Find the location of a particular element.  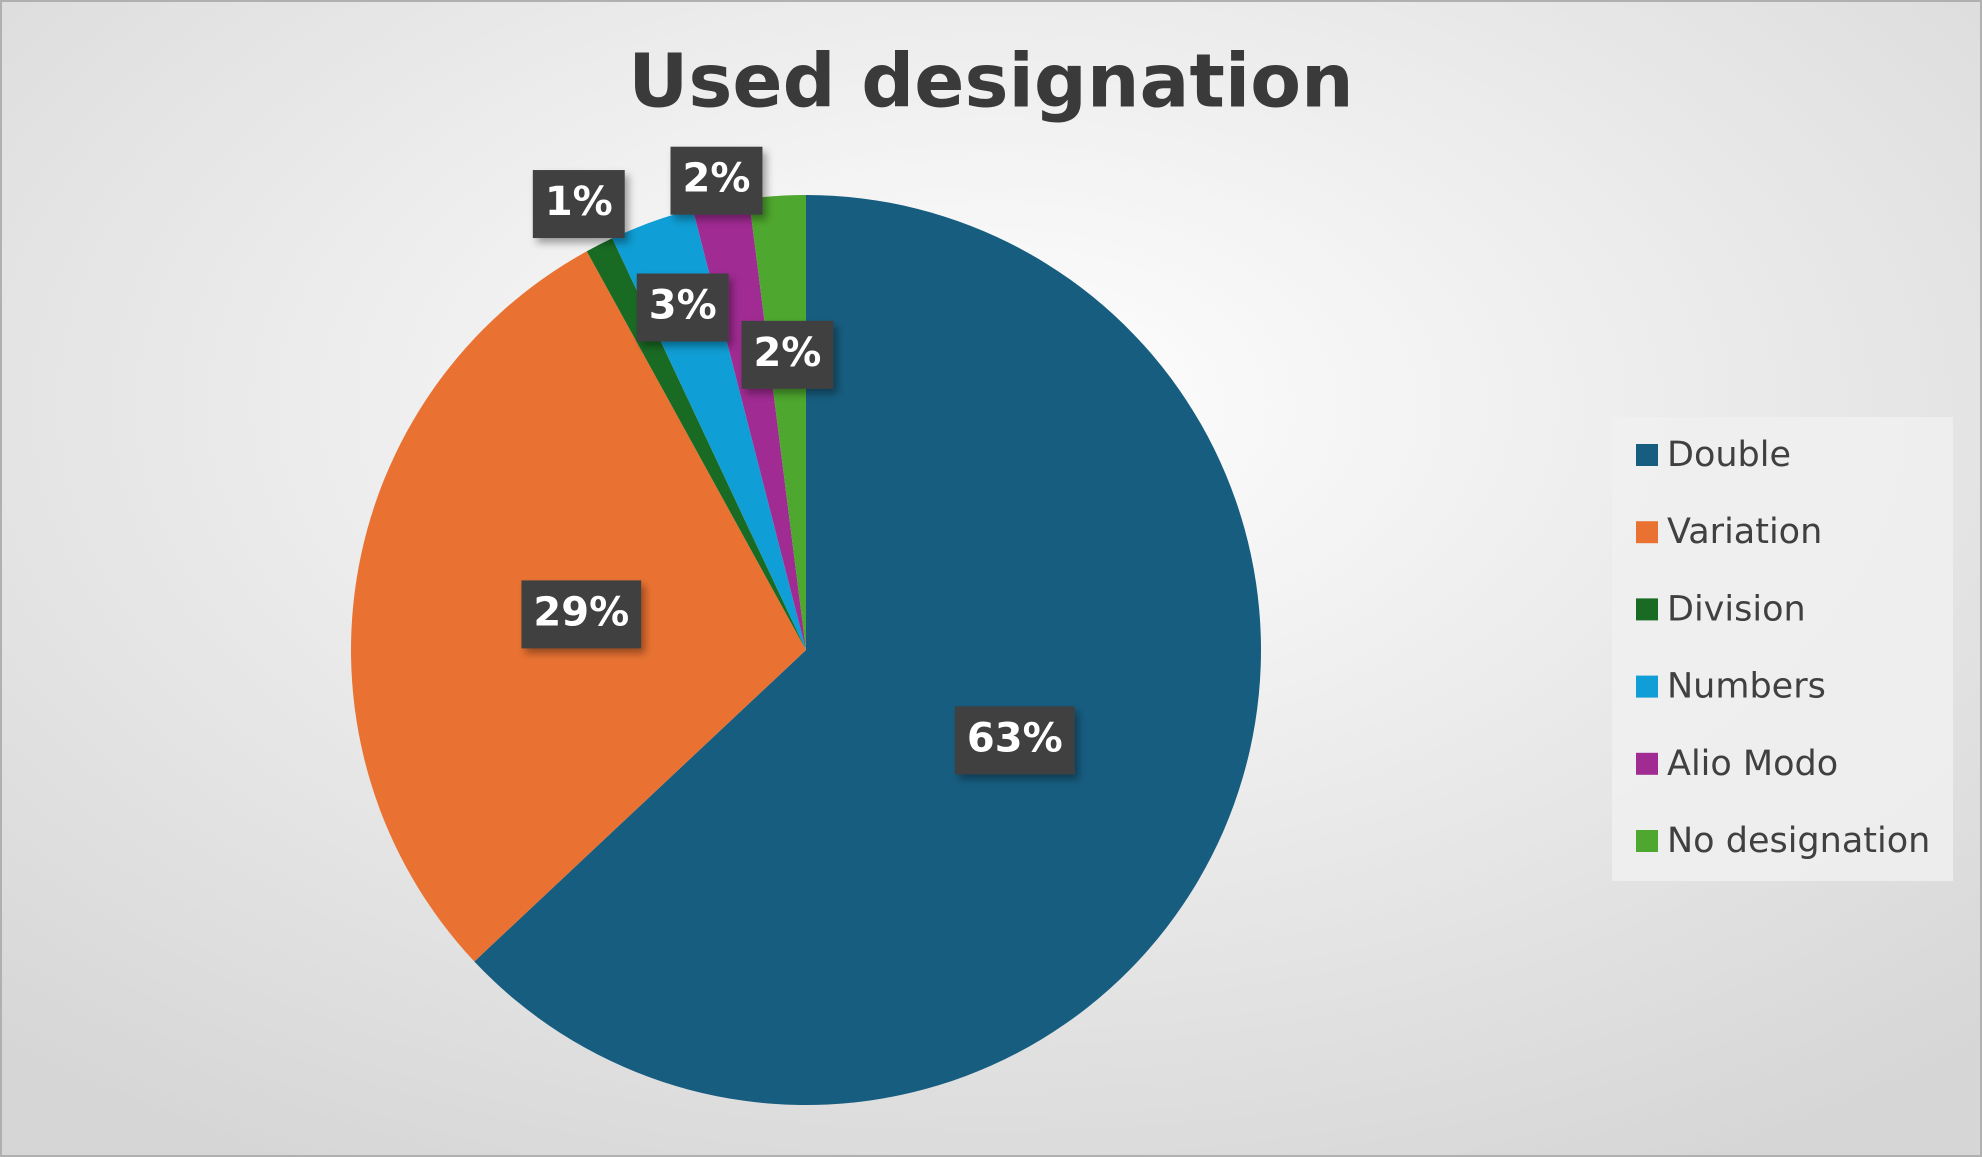

data-label-text: 29% is located at coordinates (581, 612).